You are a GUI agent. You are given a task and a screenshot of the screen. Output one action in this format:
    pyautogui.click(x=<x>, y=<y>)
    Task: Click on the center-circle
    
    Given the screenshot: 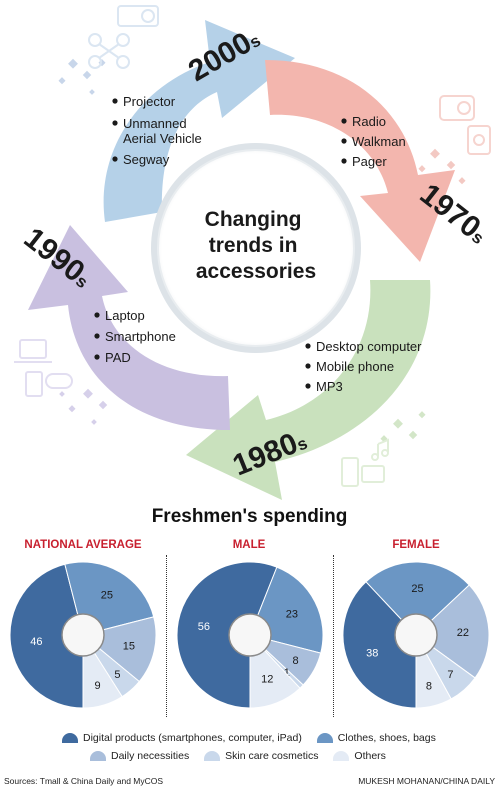 What is the action you would take?
    pyautogui.click(x=256, y=248)
    